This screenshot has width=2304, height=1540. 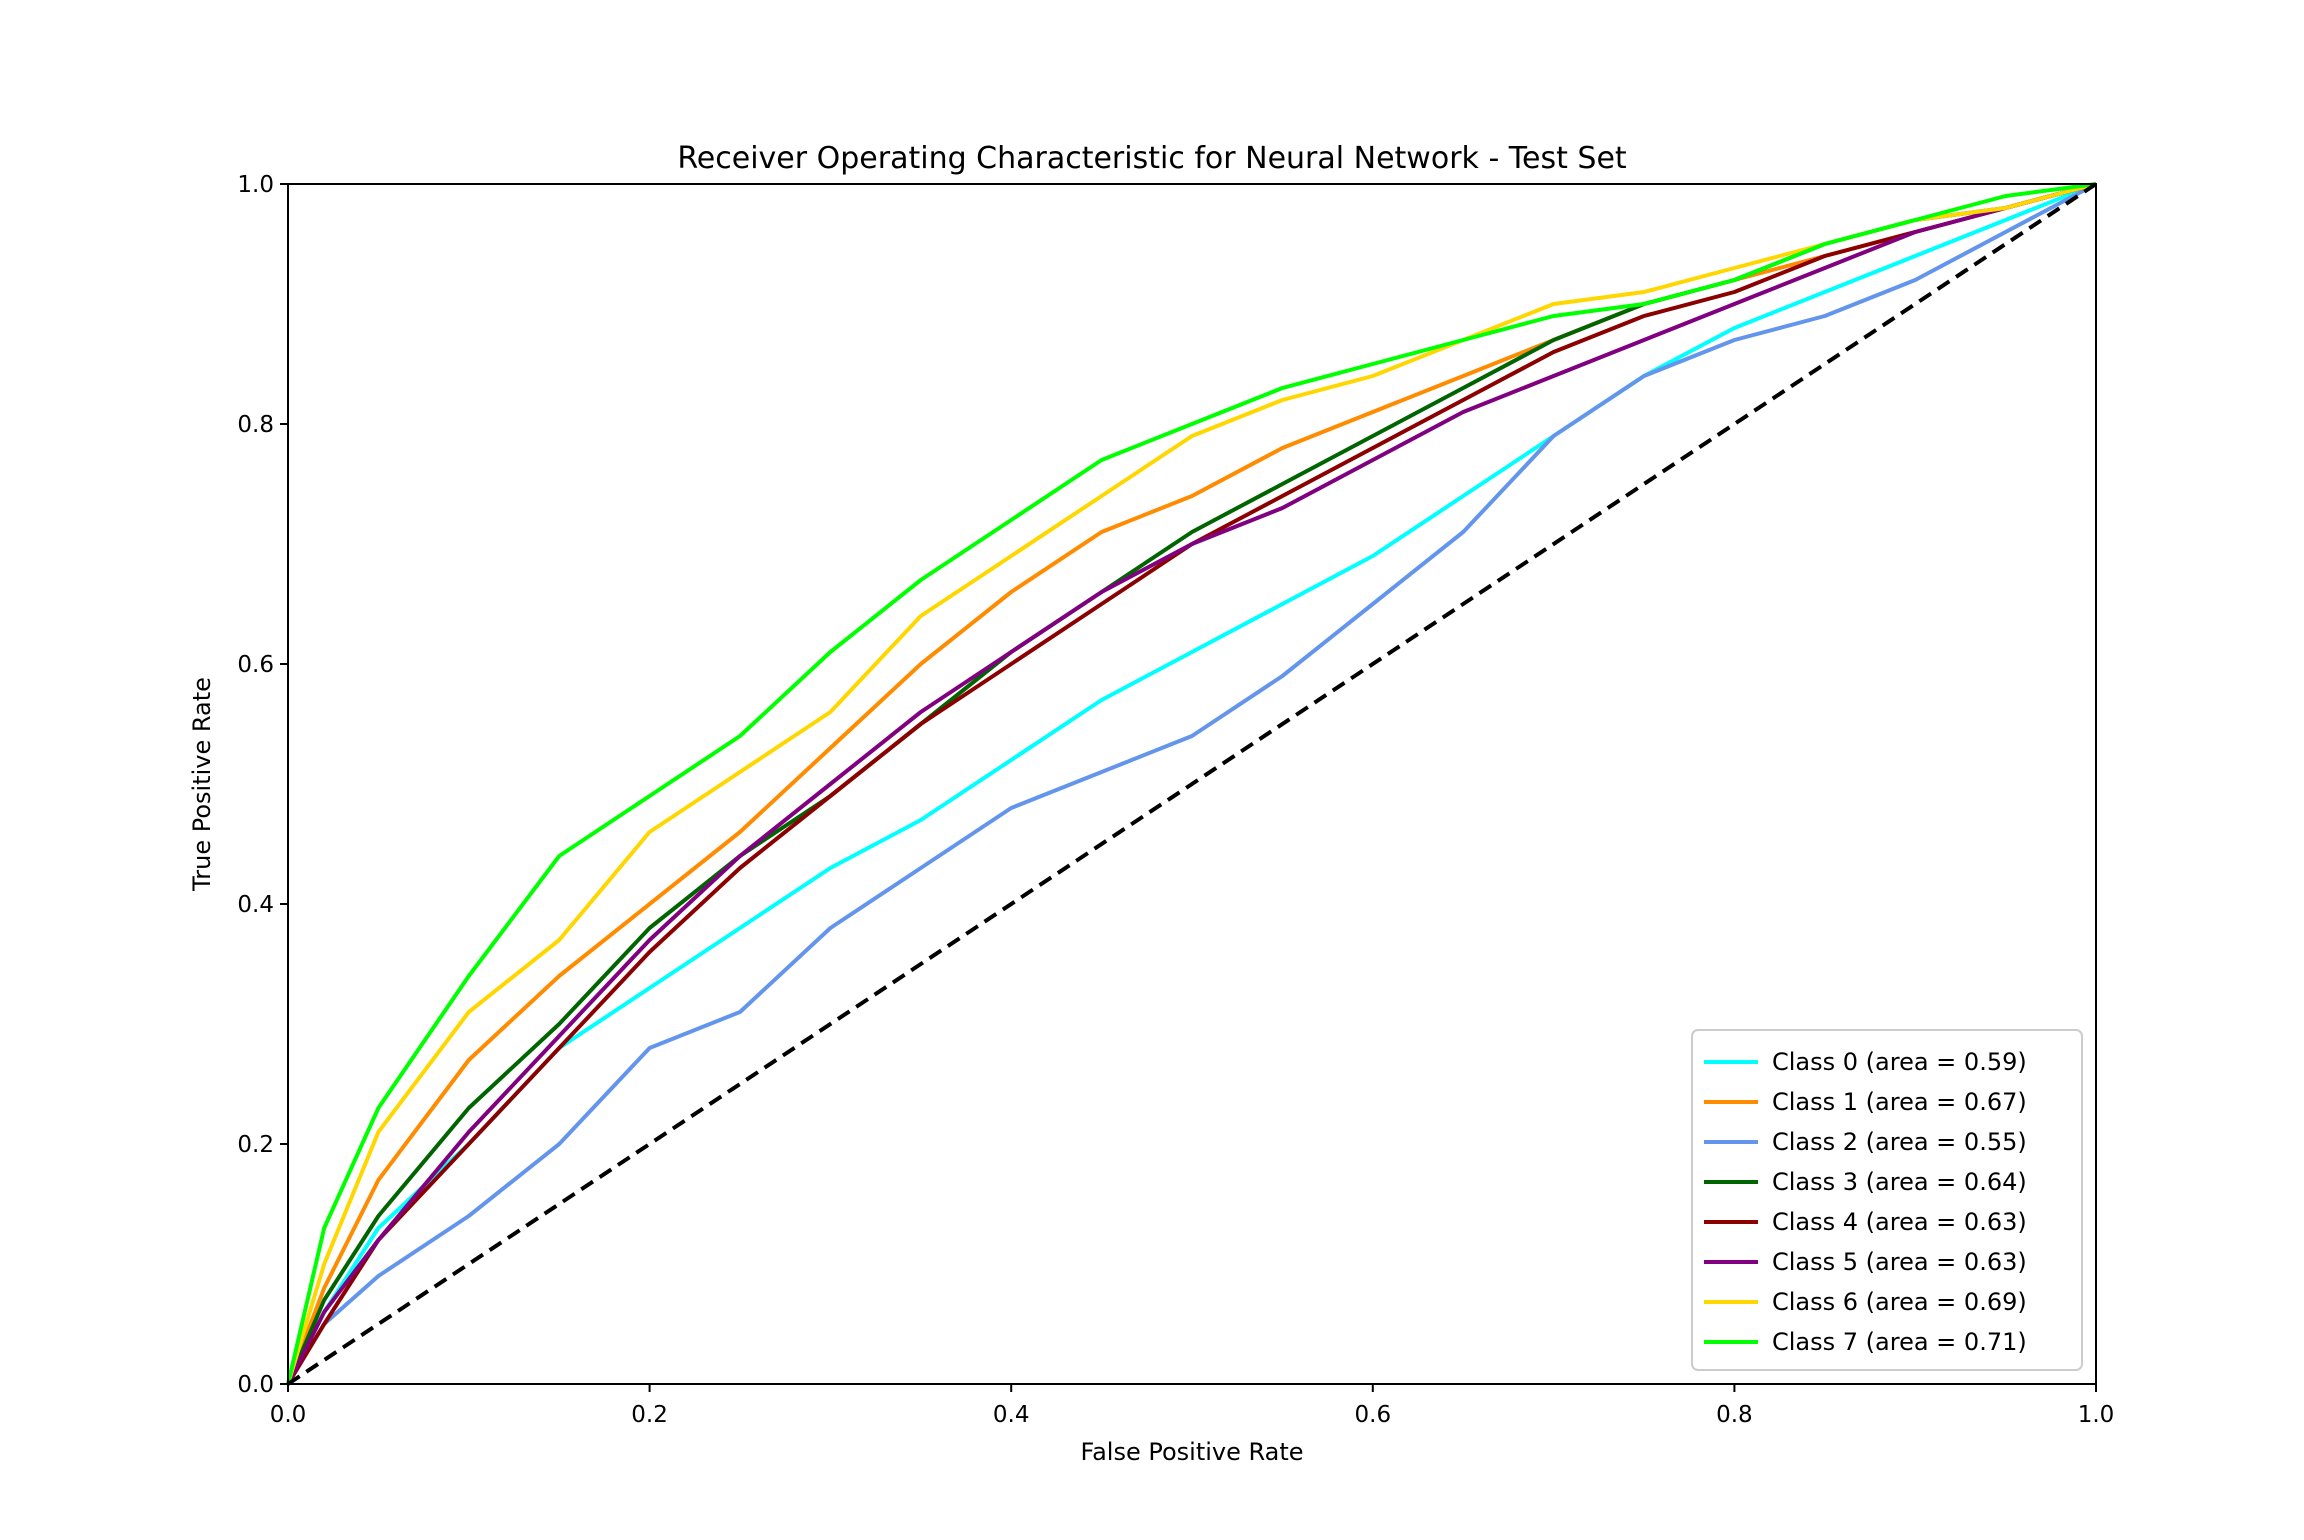 I want to click on legend-entry-class-1: Class 1 (area = 0.67), so click(x=1899, y=1102).